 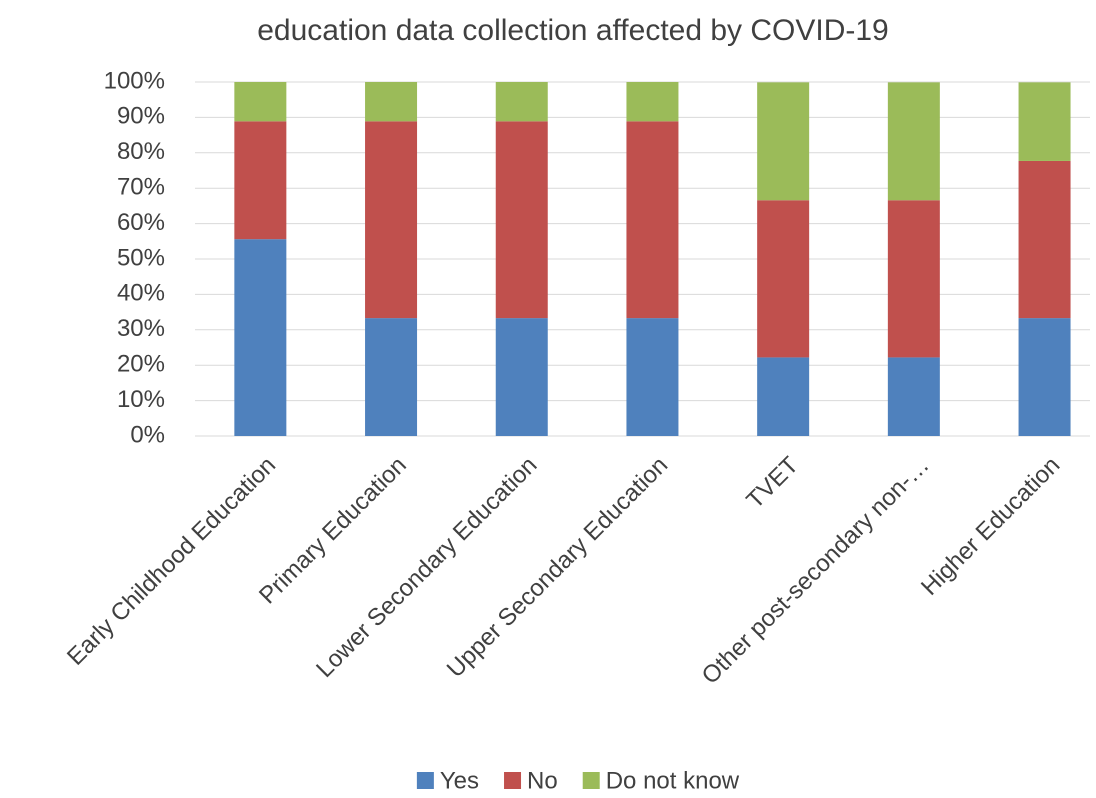 I want to click on x-tick-label: Lower Secondary Education, so click(x=426, y=567).